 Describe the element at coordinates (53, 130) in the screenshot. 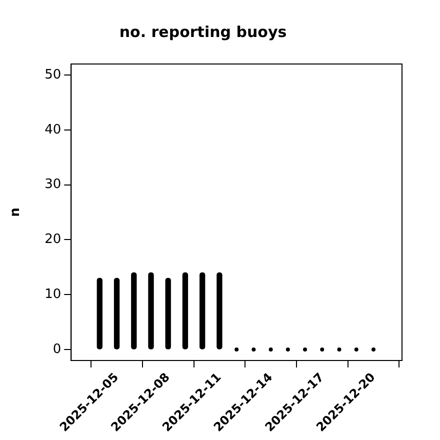

I see `y-tick-label: 40` at that location.